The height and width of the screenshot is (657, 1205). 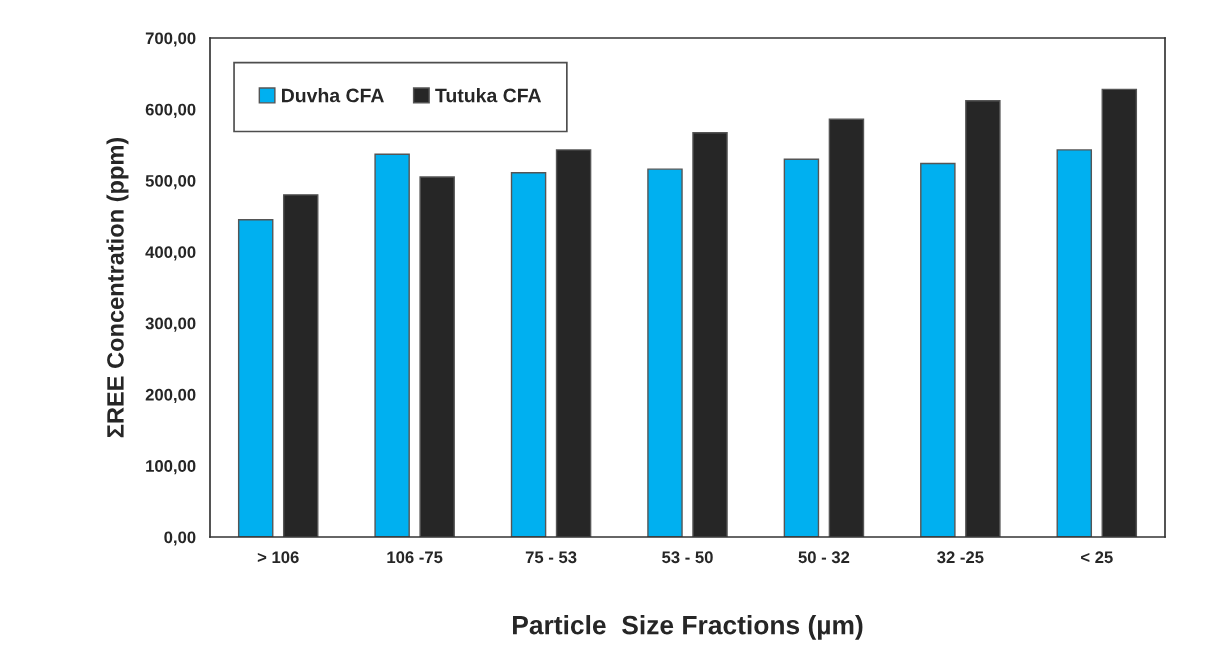 I want to click on y-tick-label: 700,00, so click(x=170, y=39).